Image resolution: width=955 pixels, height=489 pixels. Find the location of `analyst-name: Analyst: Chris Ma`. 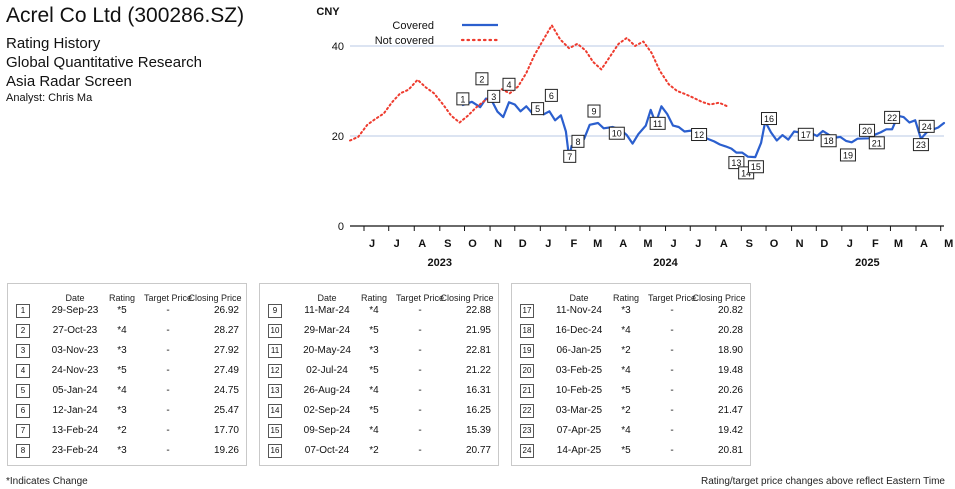

analyst-name: Analyst: Chris Ma is located at coordinates (49, 98).